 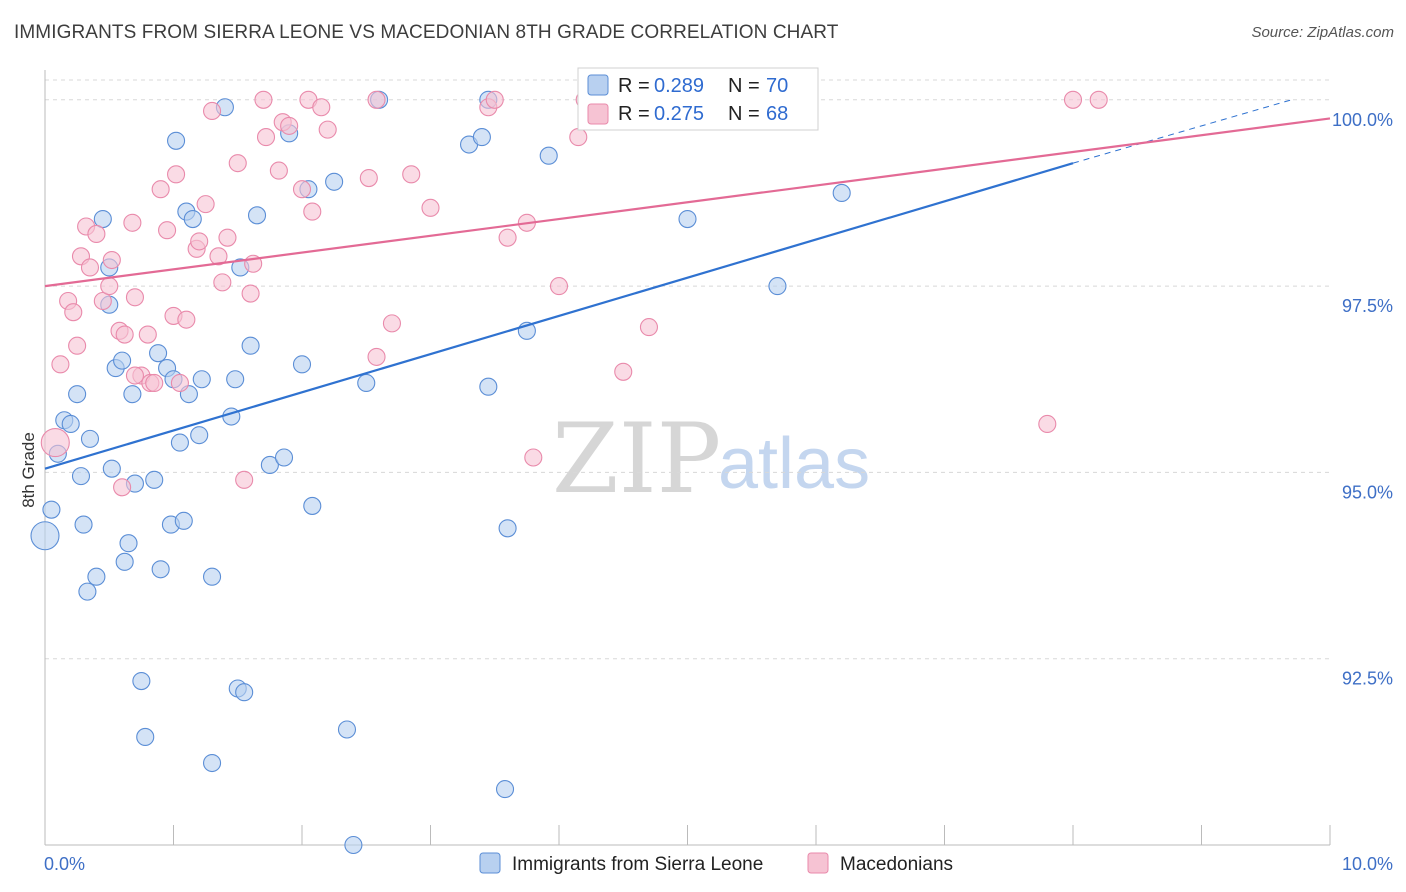 I want to click on bottom-legend-swatch-pink, so click(x=818, y=863).